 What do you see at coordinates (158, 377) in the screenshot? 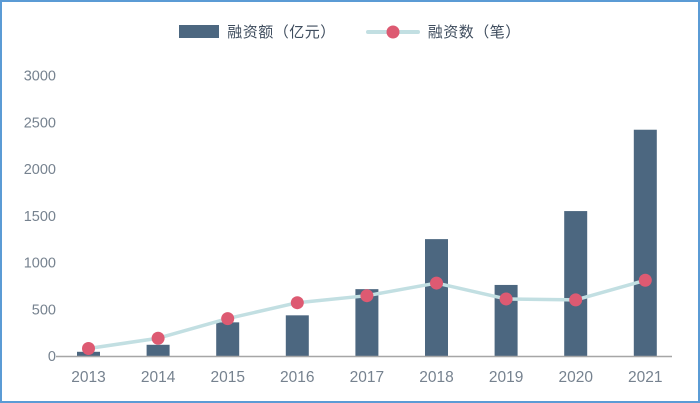
I see `x-axis-tick-label: 2014` at bounding box center [158, 377].